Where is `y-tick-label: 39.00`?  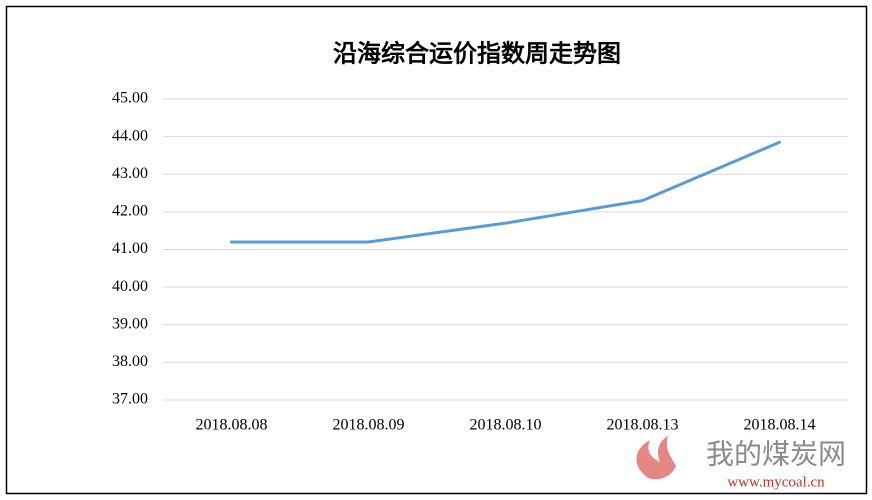 y-tick-label: 39.00 is located at coordinates (130, 323).